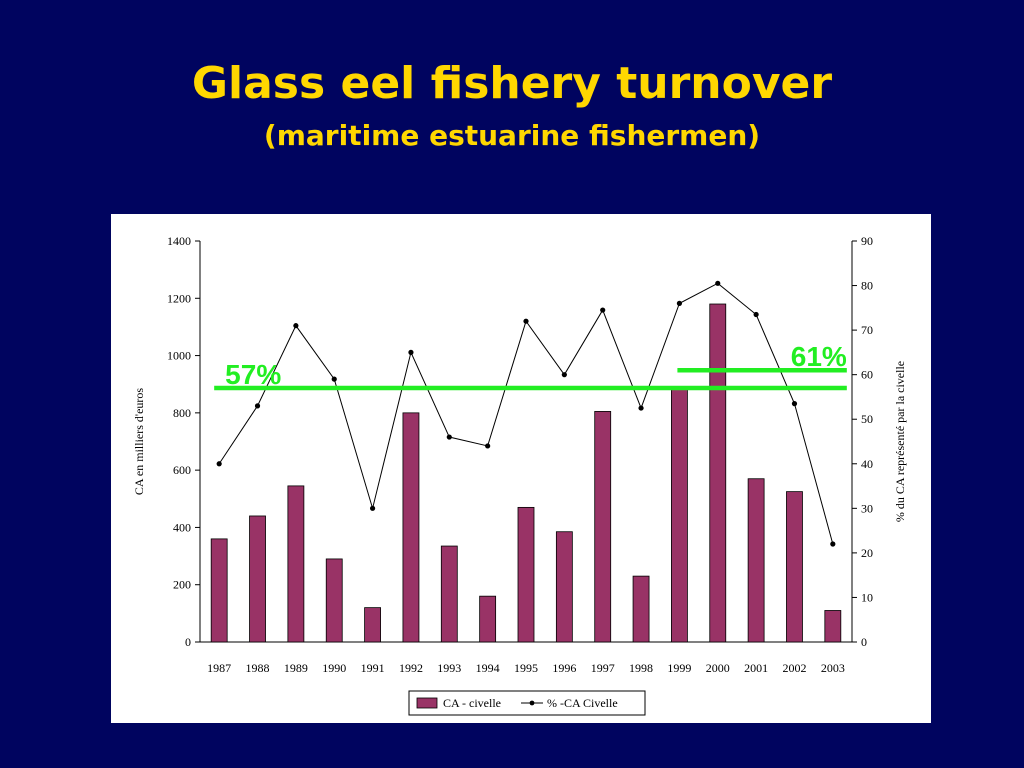 The width and height of the screenshot is (1024, 768). Describe the element at coordinates (512, 135) in the screenshot. I see `page-subtitle: (maritime estuarine fishermen)` at that location.